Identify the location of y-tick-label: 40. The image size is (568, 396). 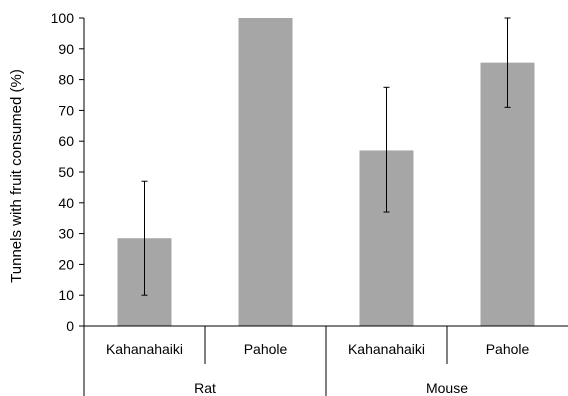
(66, 203).